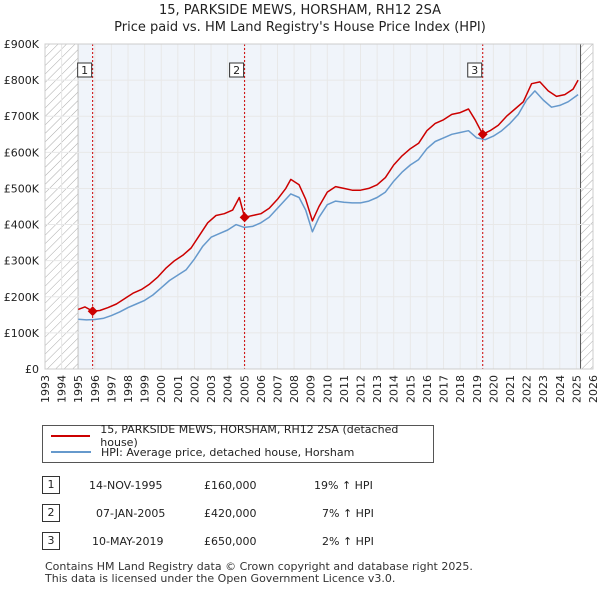 The height and width of the screenshot is (590, 600). What do you see at coordinates (300, 10) in the screenshot?
I see `chart-title: 15, PARKSIDE MEWS, HORSHAM, RH12 2SA` at bounding box center [300, 10].